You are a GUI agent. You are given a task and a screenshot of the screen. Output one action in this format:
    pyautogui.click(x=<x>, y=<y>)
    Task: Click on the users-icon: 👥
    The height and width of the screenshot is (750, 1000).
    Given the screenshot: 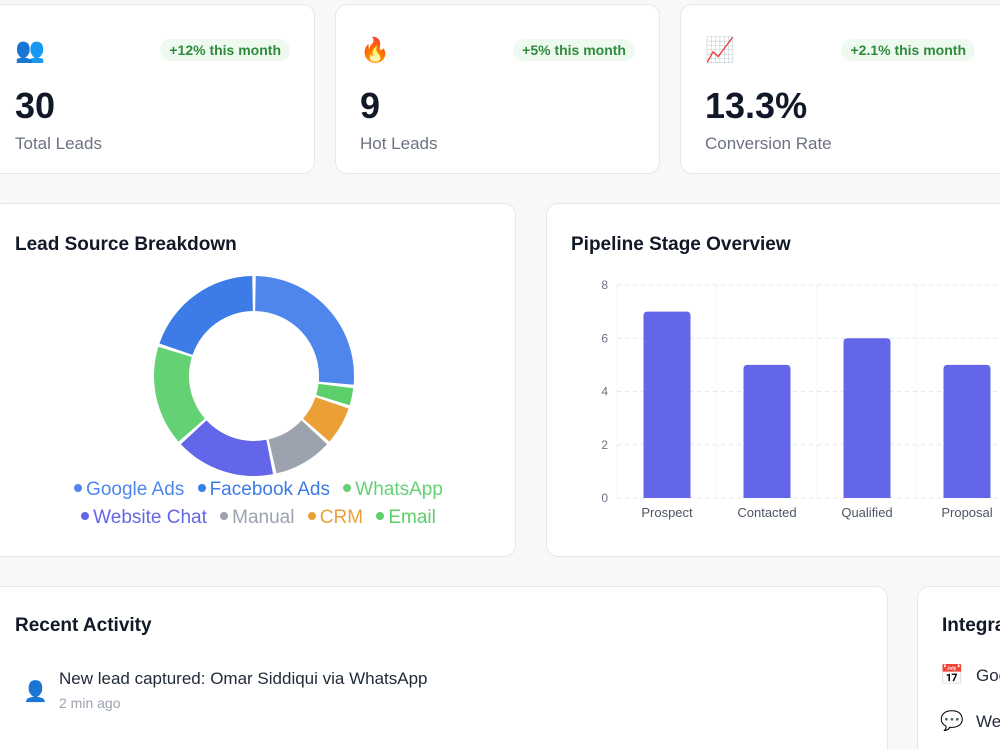 What is the action you would take?
    pyautogui.click(x=30, y=50)
    